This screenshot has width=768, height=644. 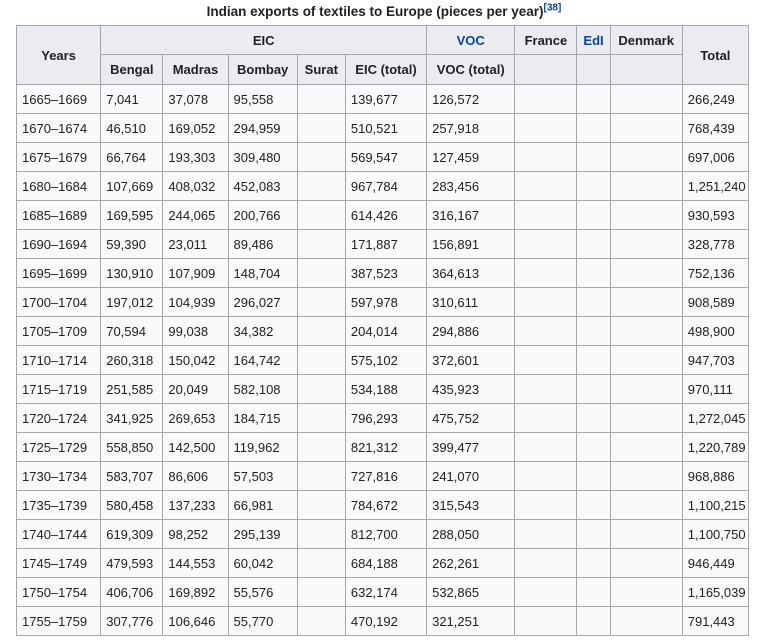 What do you see at coordinates (386, 244) in the screenshot?
I see `value-cell: 171,887` at bounding box center [386, 244].